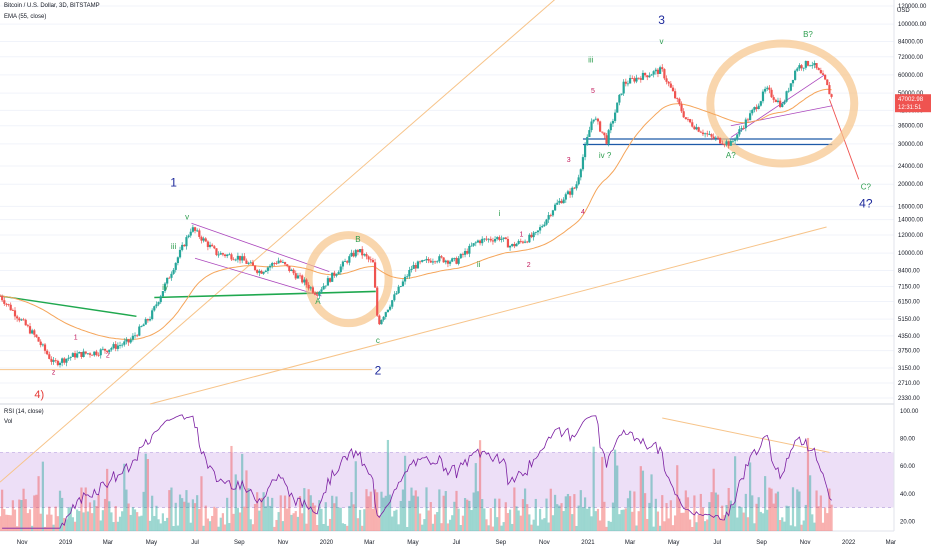 The height and width of the screenshot is (555, 932). What do you see at coordinates (25, 17) in the screenshot?
I see `ema-legend: EMA (55, close)` at bounding box center [25, 17].